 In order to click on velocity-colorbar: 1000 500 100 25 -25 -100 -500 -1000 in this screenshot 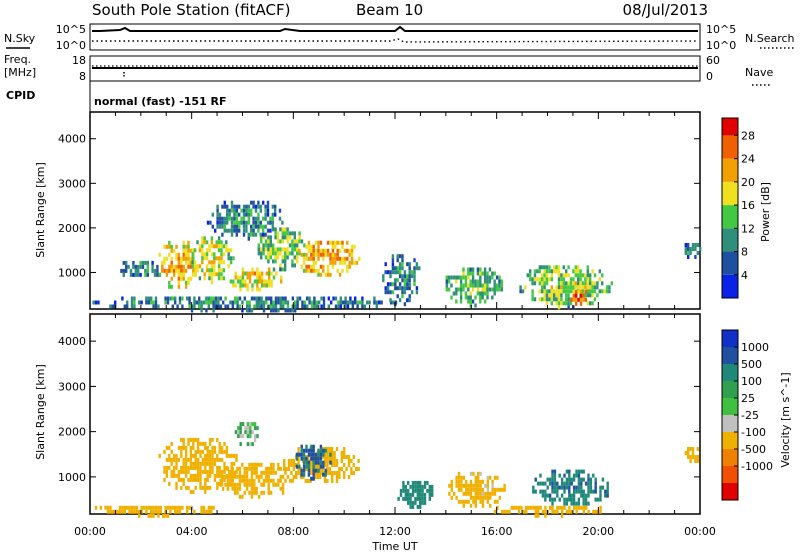, I will do `click(747, 415)`.